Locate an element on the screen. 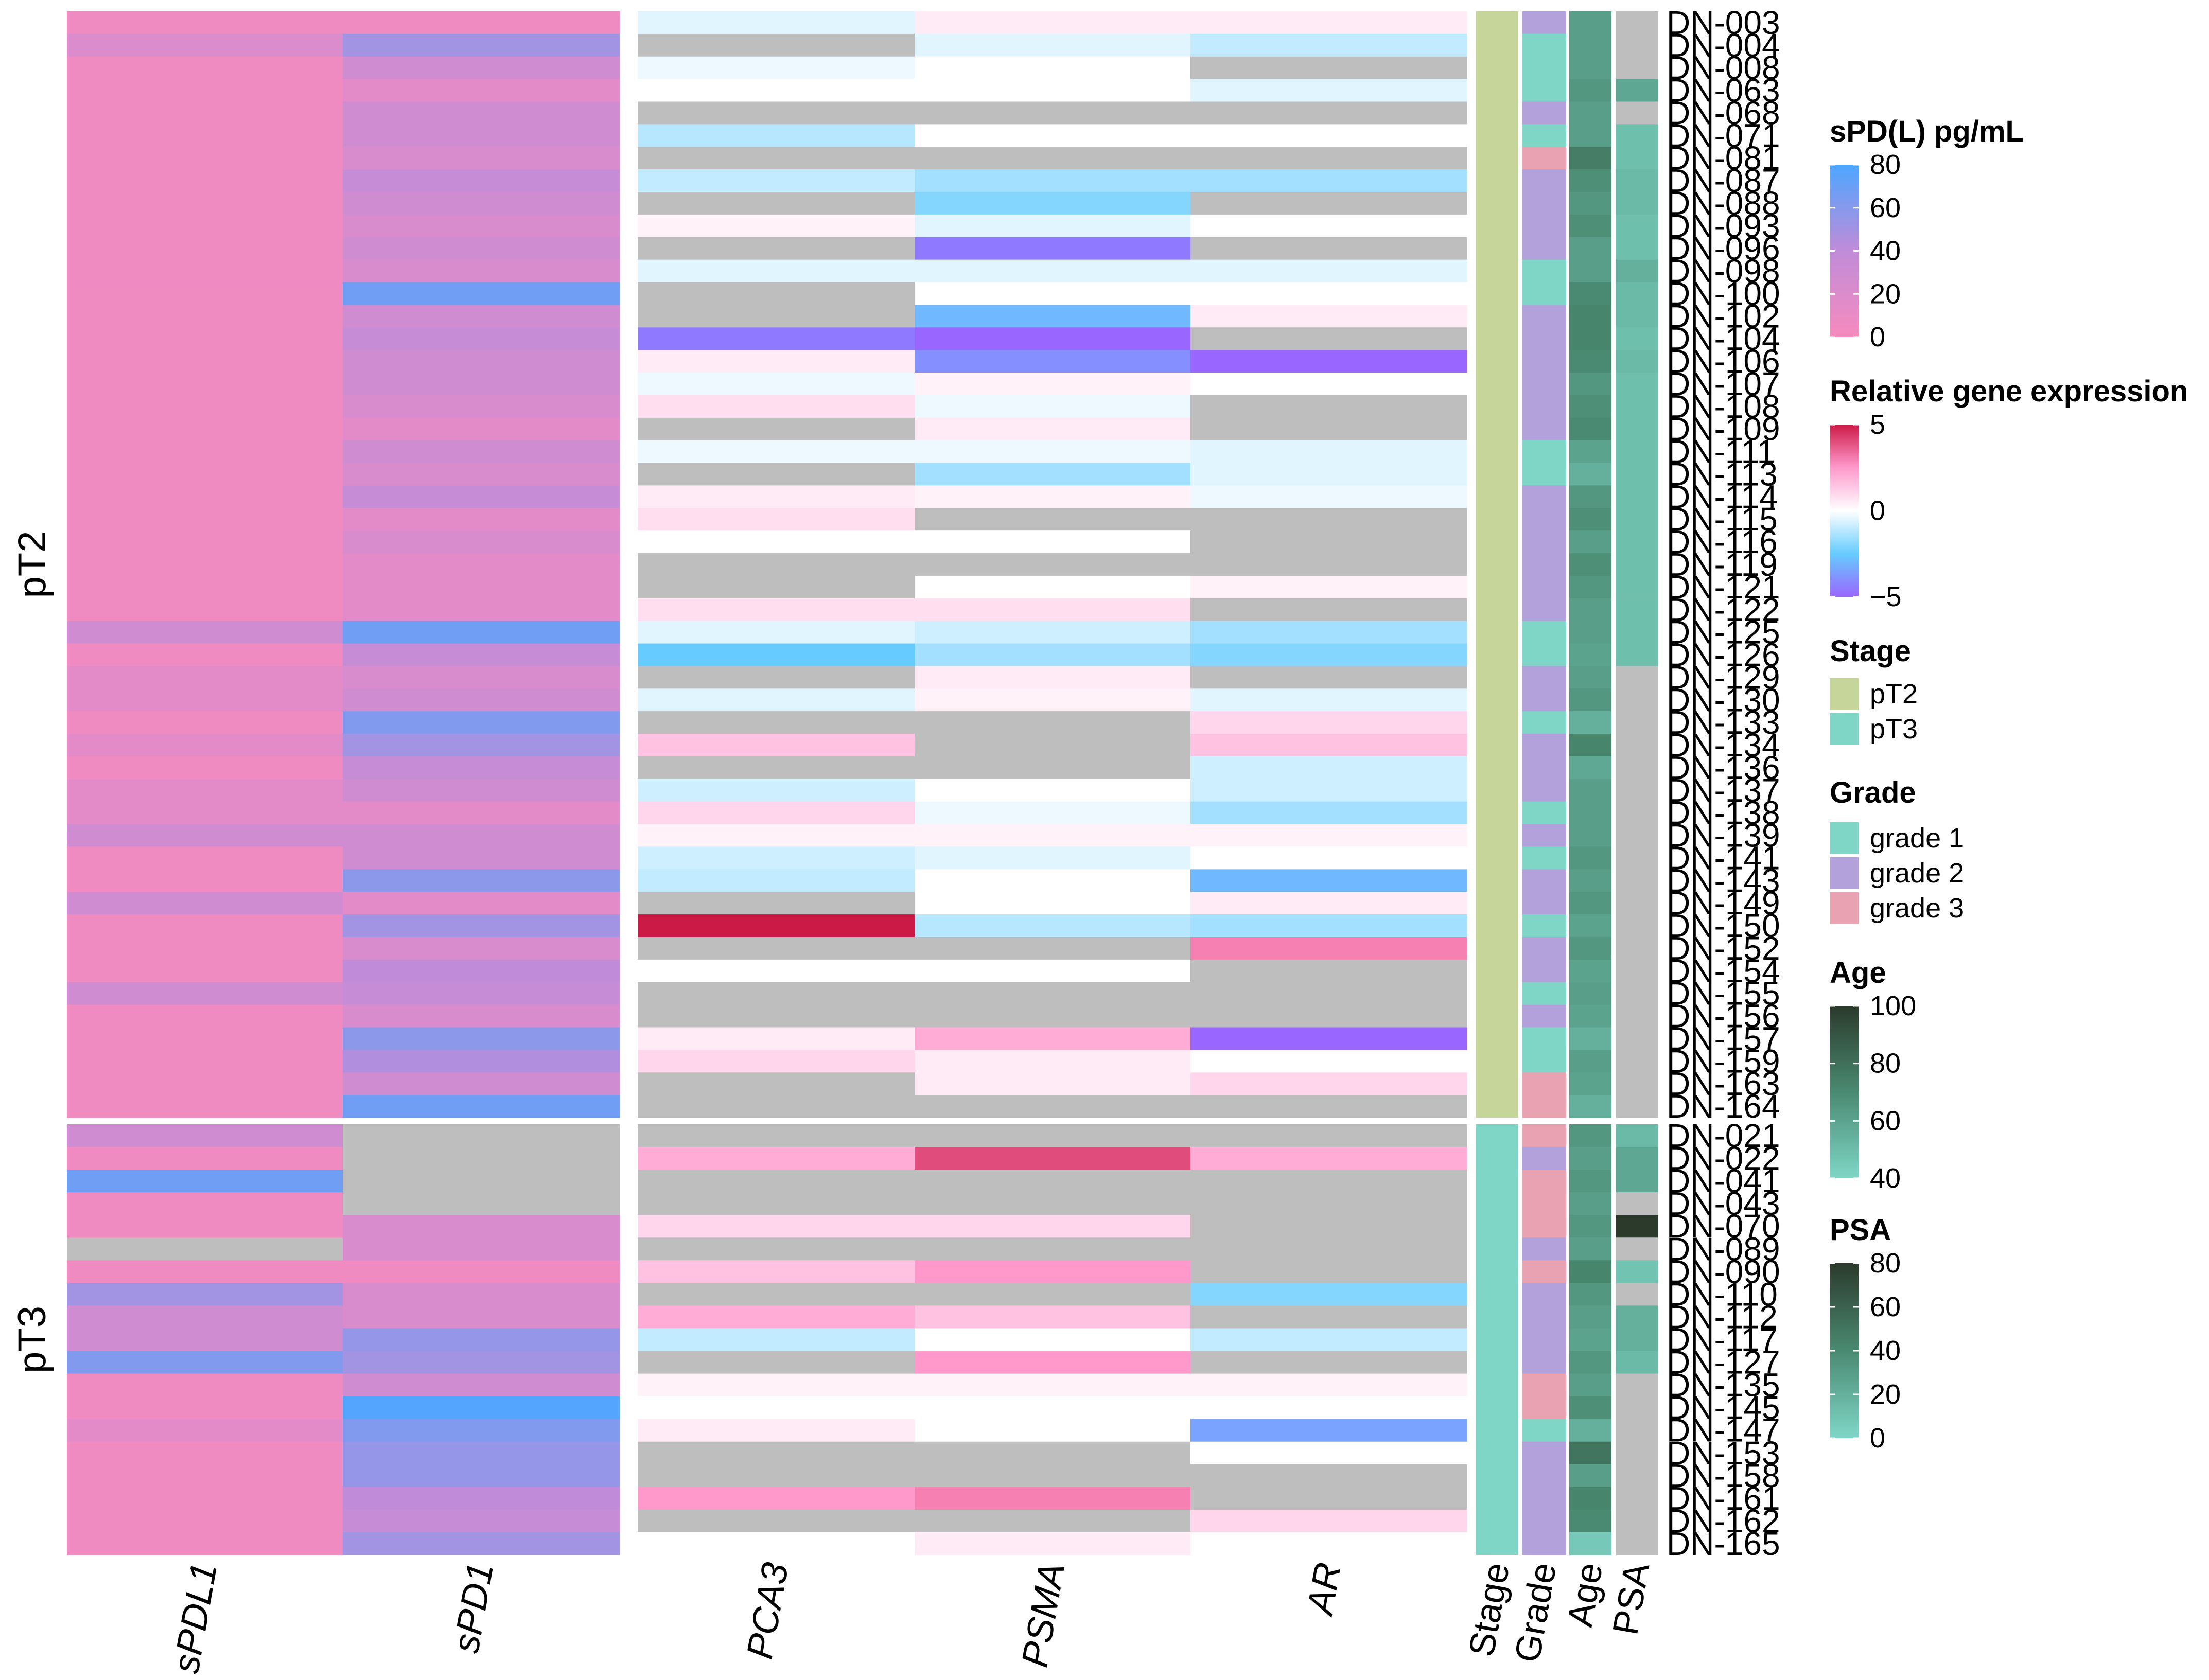 This screenshot has height=1680, width=2209. legend-title: Stage is located at coordinates (1871, 651).